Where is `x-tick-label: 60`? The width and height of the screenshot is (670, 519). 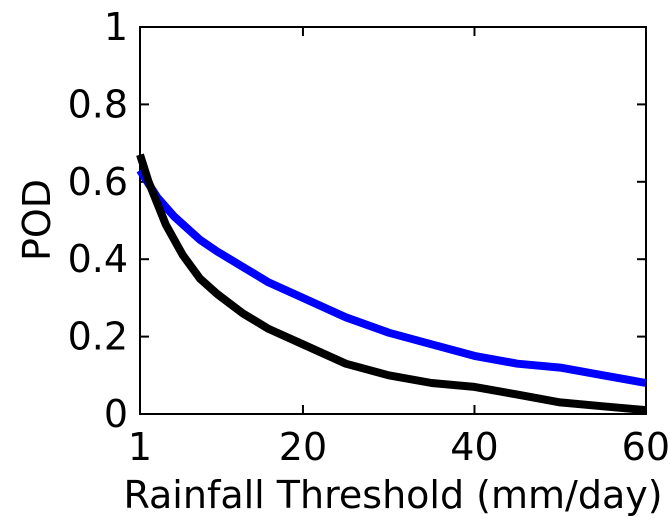
x-tick-label: 60 is located at coordinates (646, 447).